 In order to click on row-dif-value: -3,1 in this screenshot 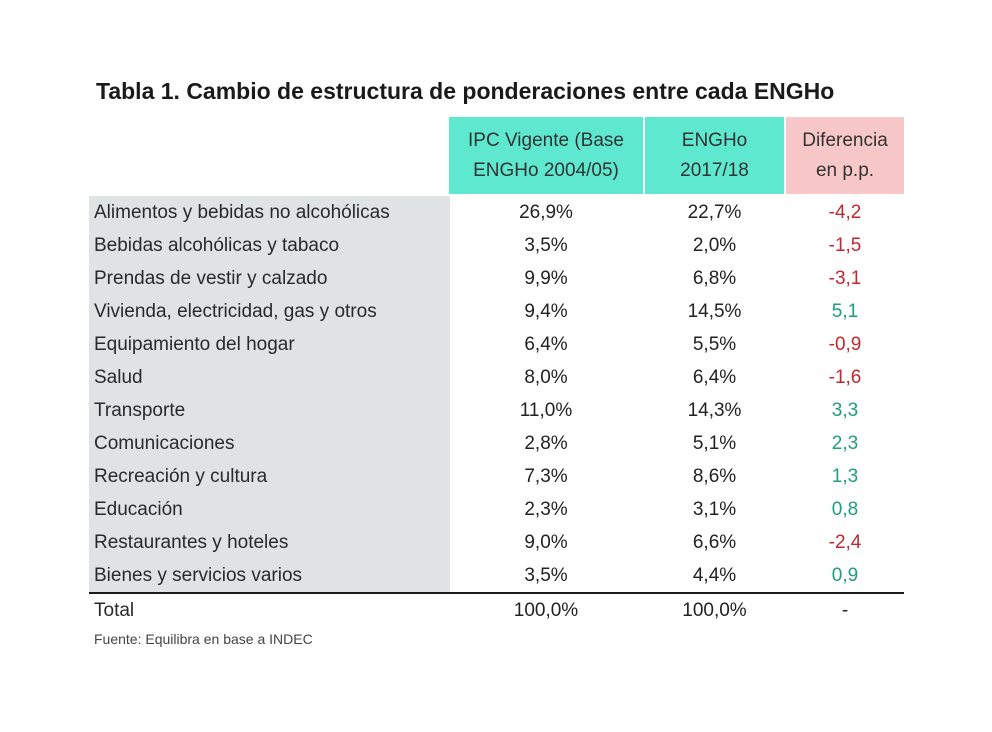, I will do `click(845, 278)`.